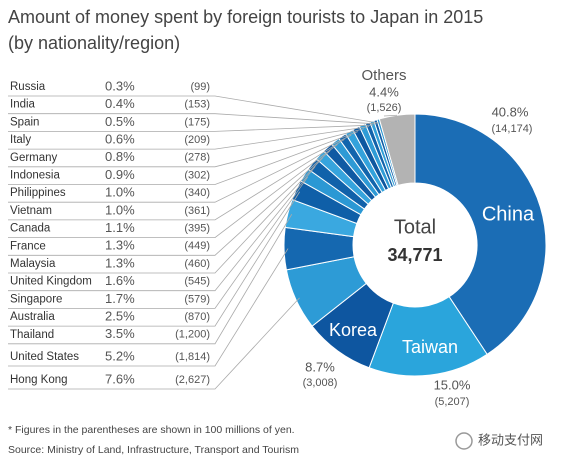  What do you see at coordinates (35, 176) in the screenshot?
I see `legend-label: Indonesia` at bounding box center [35, 176].